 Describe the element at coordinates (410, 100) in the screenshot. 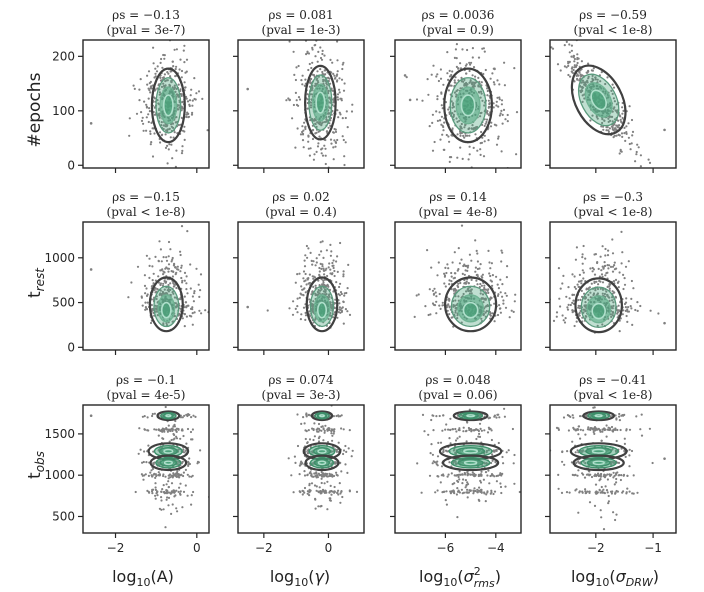

I see `outlier-point` at that location.